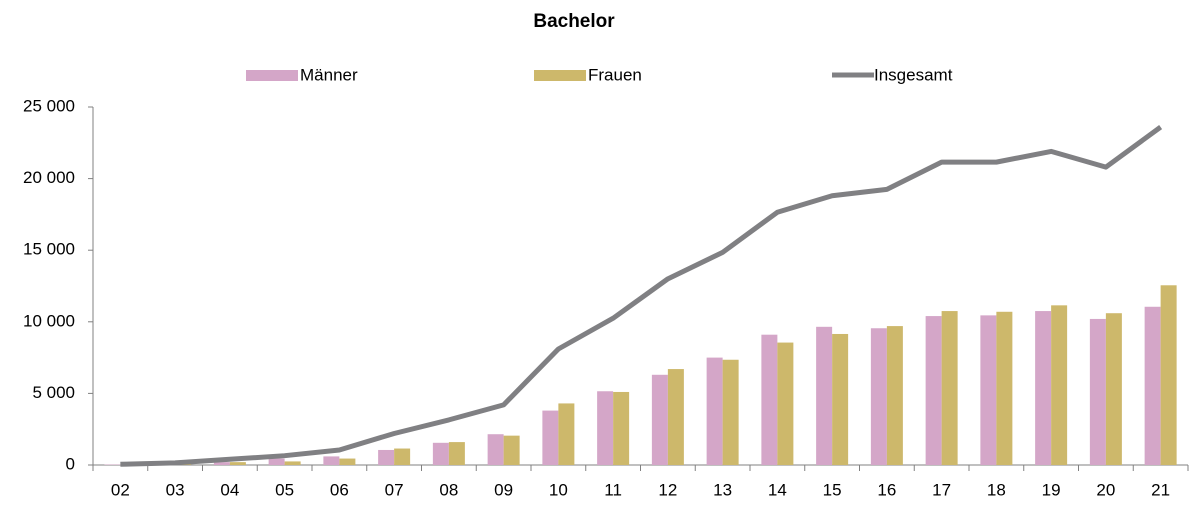 The width and height of the screenshot is (1198, 509). Describe the element at coordinates (996, 489) in the screenshot. I see `x-tick-label: 18` at that location.